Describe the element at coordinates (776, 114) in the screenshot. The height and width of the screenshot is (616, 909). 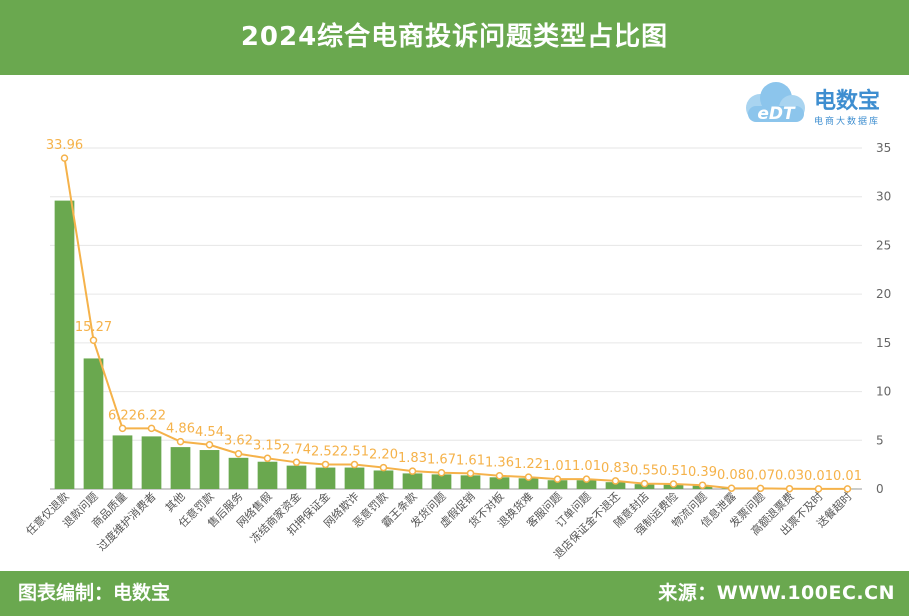
I see `logo-mark: eDT` at that location.